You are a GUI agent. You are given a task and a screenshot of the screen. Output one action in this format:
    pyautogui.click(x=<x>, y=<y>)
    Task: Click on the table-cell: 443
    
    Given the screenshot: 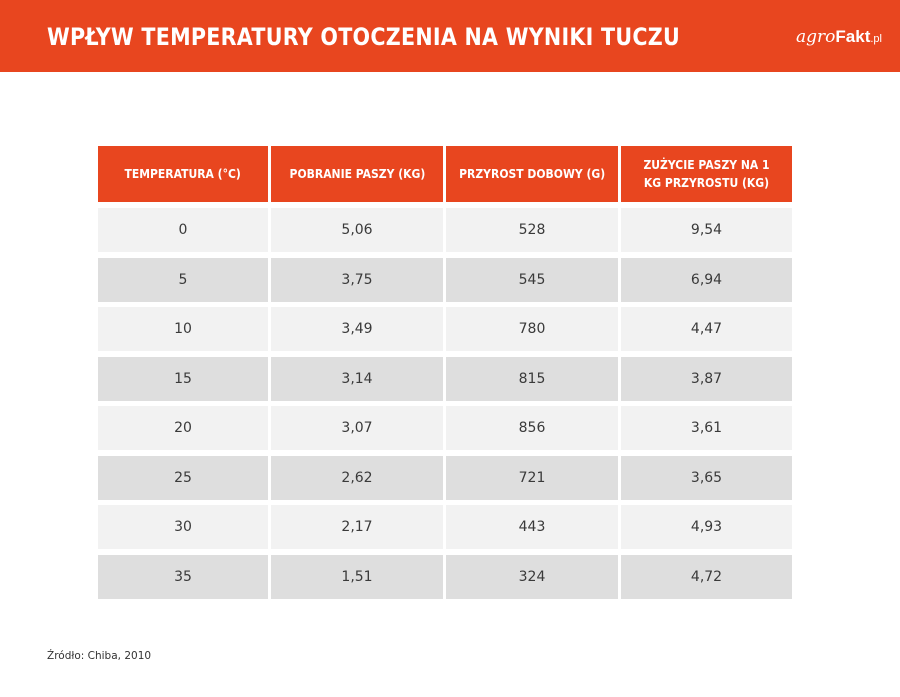 What is the action you would take?
    pyautogui.click(x=532, y=527)
    